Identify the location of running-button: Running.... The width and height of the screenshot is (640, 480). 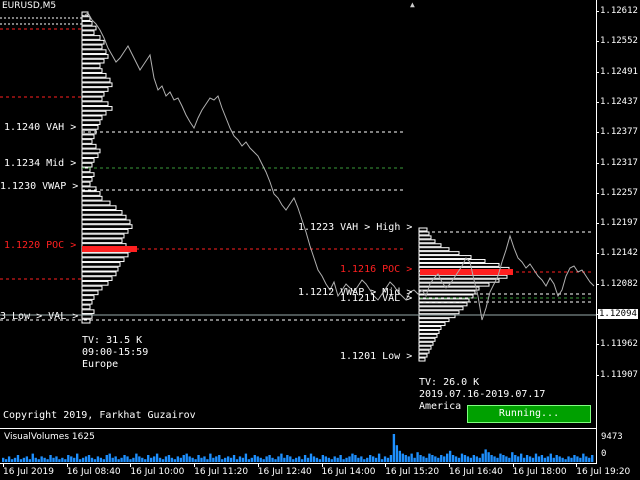
(529, 414).